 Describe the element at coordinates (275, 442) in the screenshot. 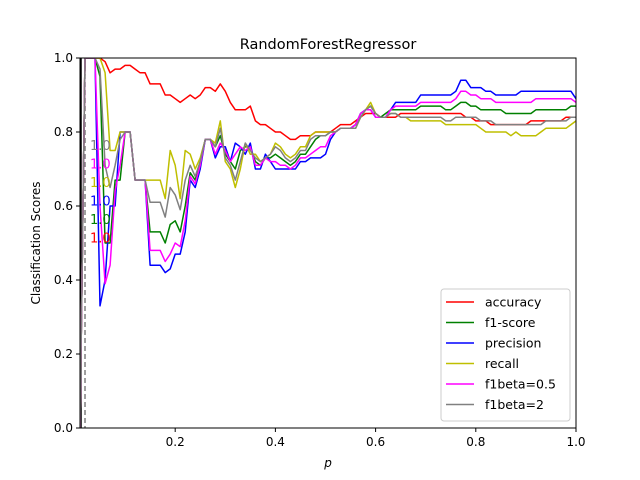

I see `x-tick-label: 0.4` at that location.